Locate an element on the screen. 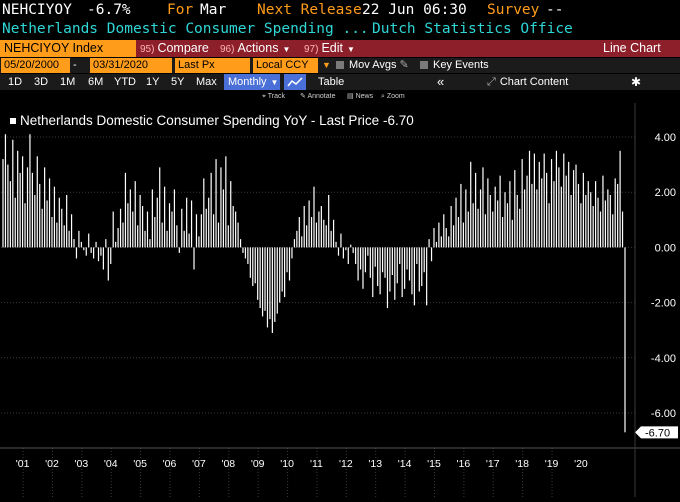  start-date-field: 05/20/2000 is located at coordinates (35, 65).